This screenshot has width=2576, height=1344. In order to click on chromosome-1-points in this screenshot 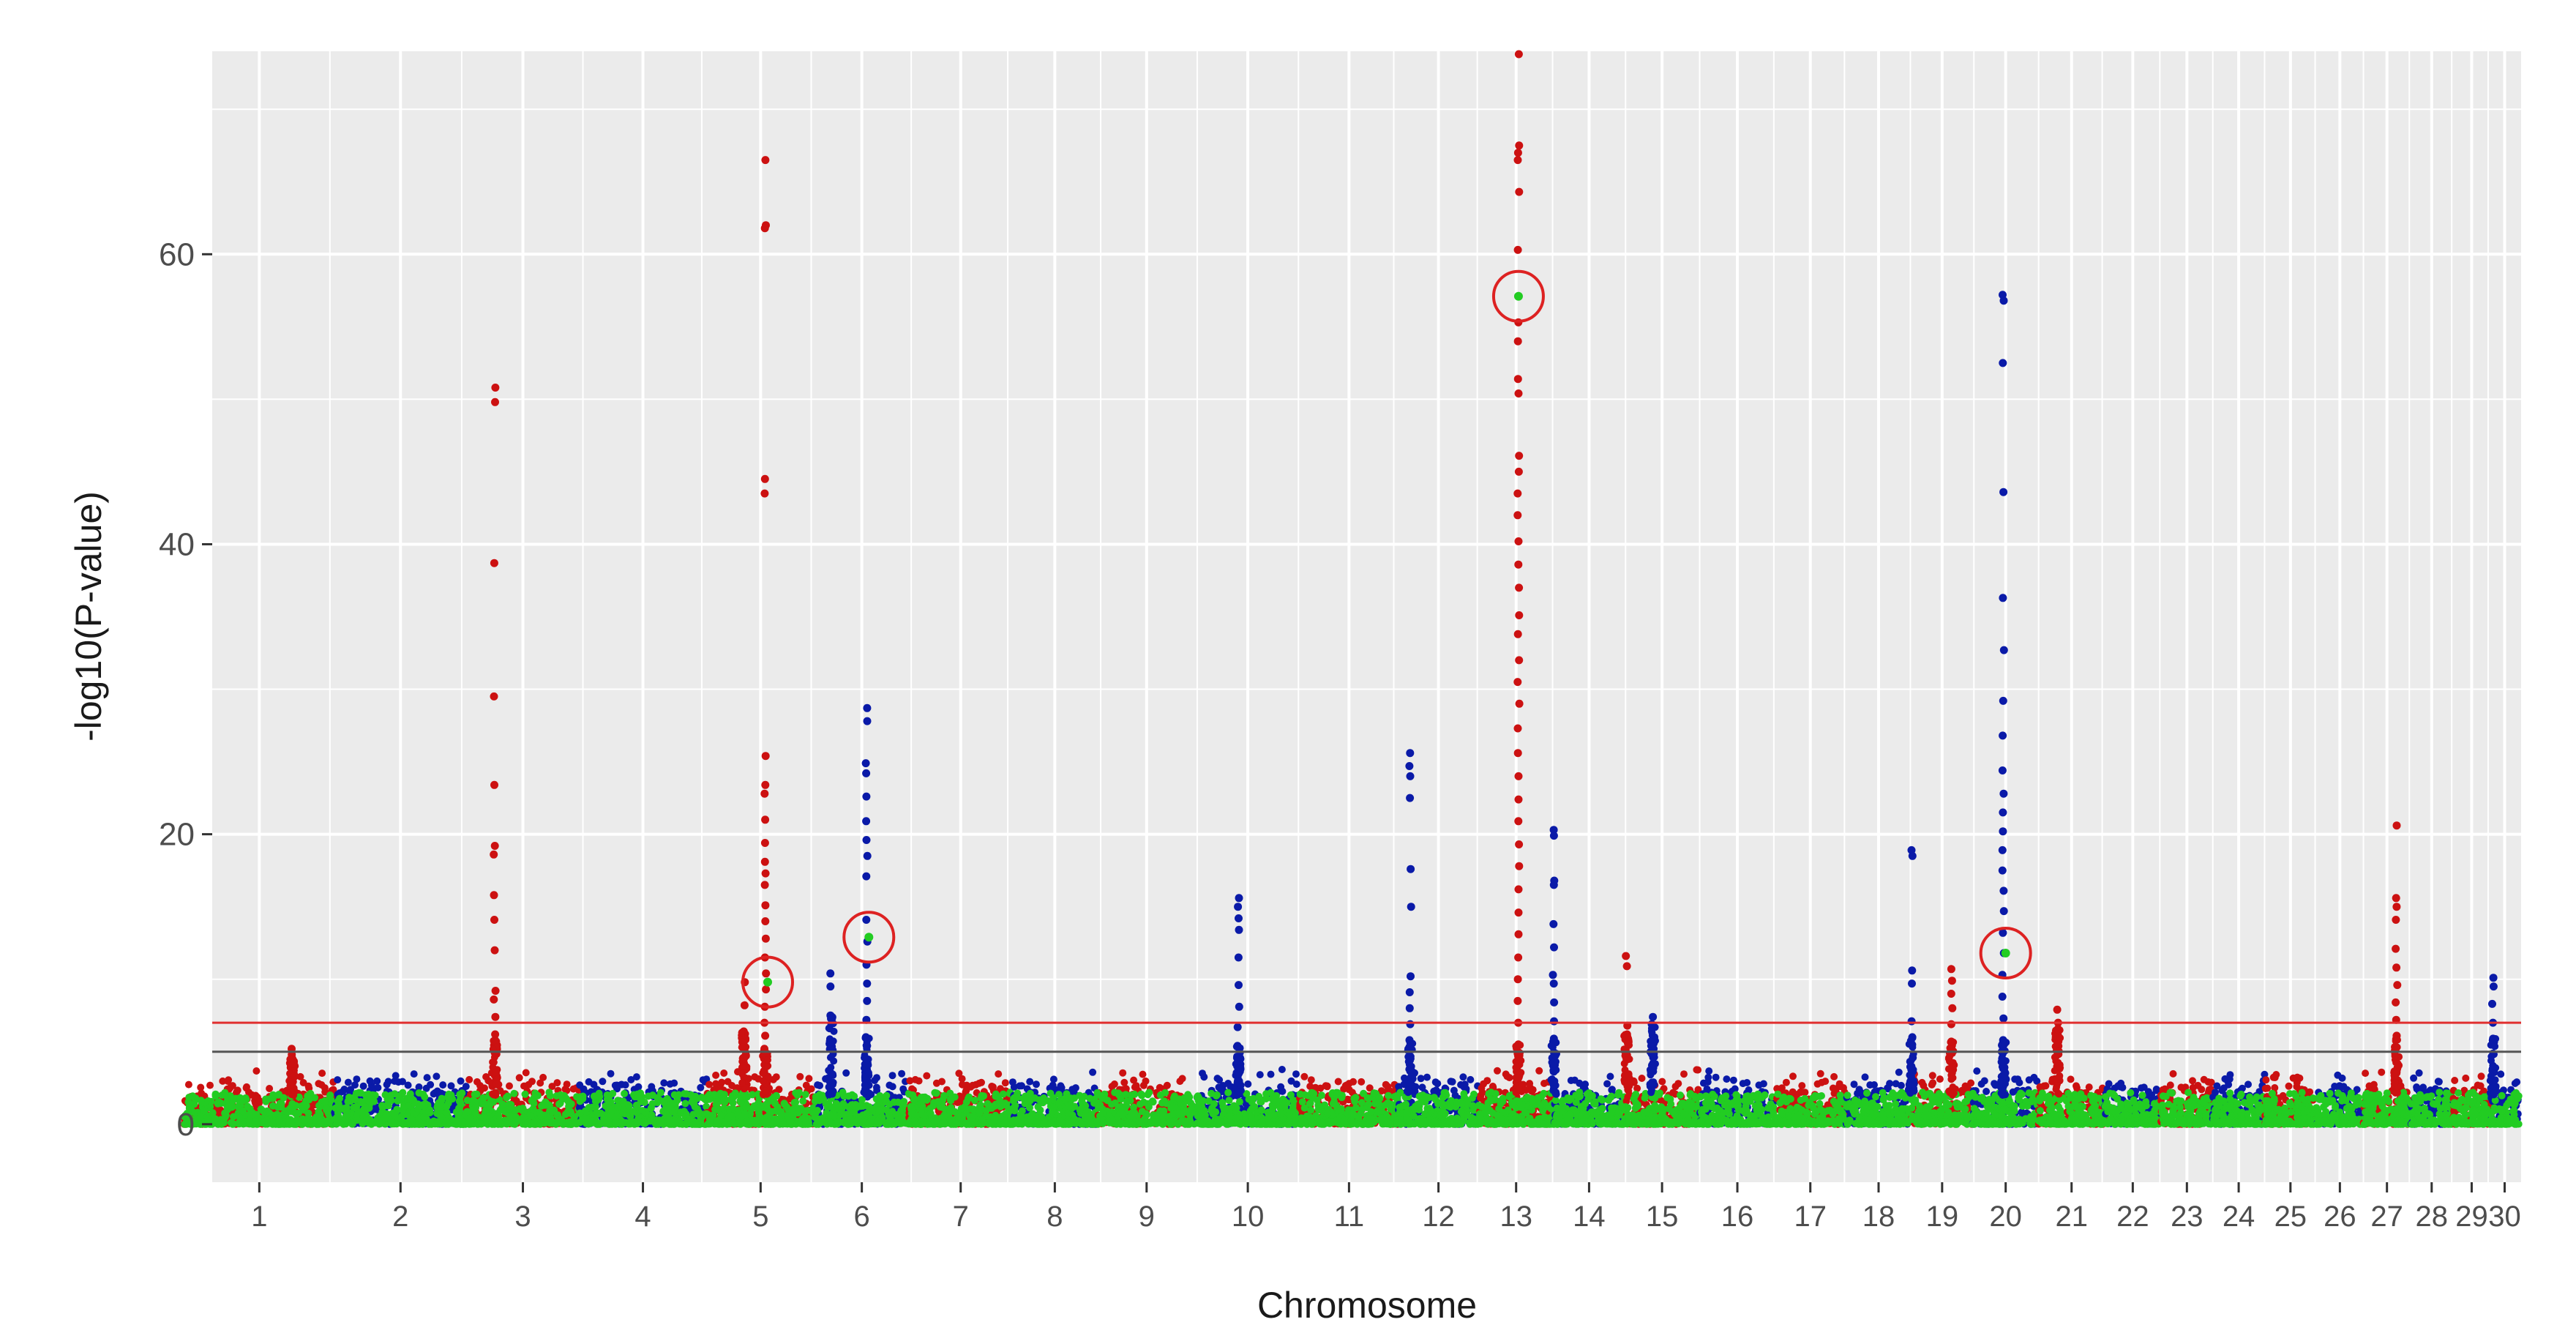, I will do `click(259, 1097)`.